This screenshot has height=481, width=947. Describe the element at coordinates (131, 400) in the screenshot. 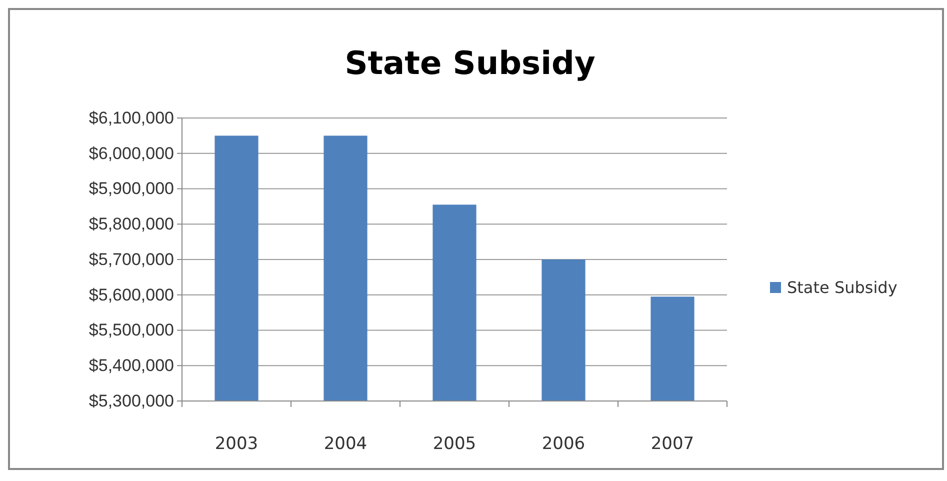

I see `y-tick-label: $5,300,000` at that location.